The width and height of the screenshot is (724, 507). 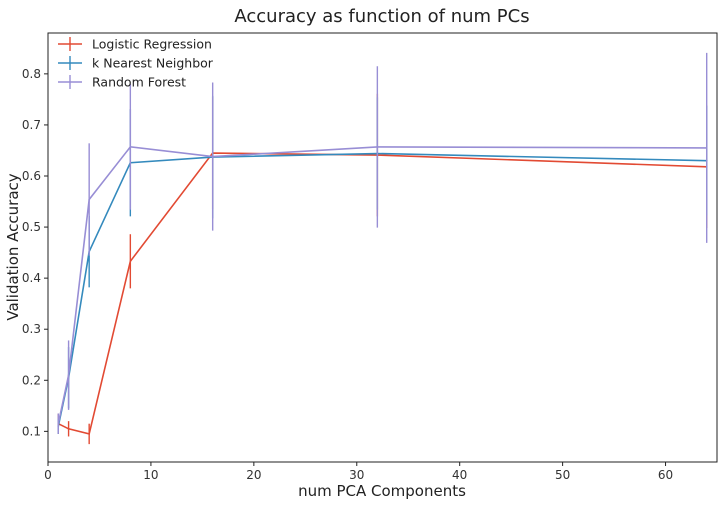 What do you see at coordinates (356, 475) in the screenshot?
I see `x-tick-label: 30` at bounding box center [356, 475].